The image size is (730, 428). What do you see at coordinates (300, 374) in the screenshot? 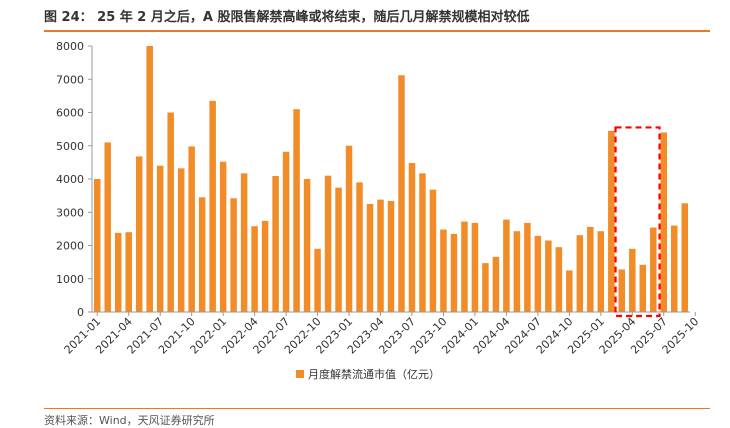
I see `legend-swatch` at bounding box center [300, 374].